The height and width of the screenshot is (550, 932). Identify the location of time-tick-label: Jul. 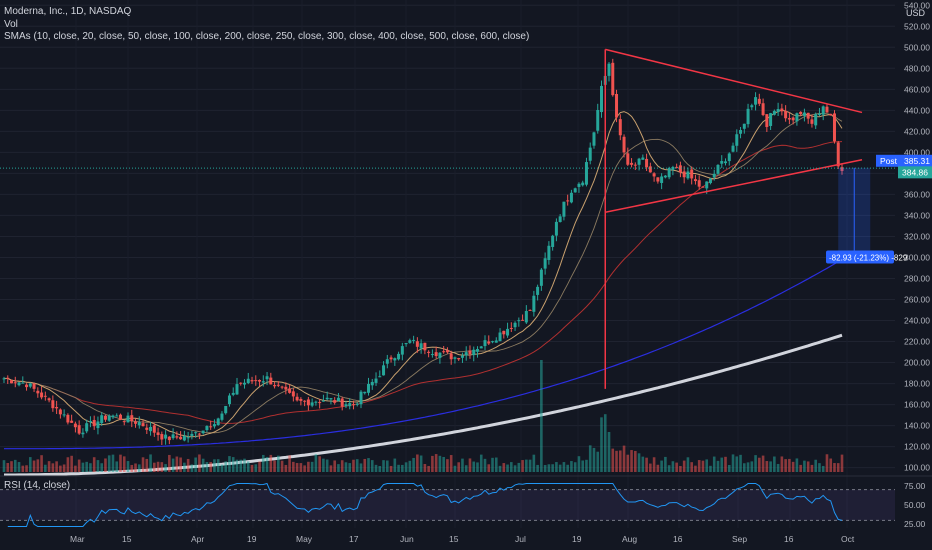
(520, 539).